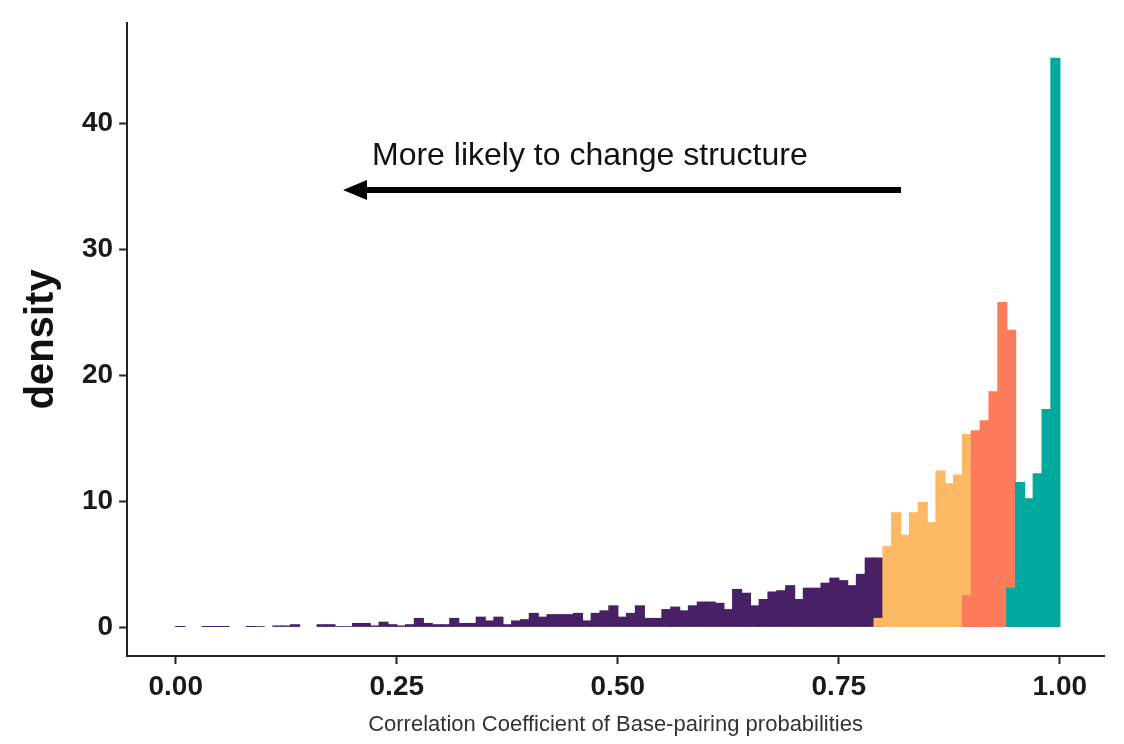 The height and width of the screenshot is (744, 1124). What do you see at coordinates (397, 685) in the screenshot?
I see `x-tick-label: 0.25` at bounding box center [397, 685].